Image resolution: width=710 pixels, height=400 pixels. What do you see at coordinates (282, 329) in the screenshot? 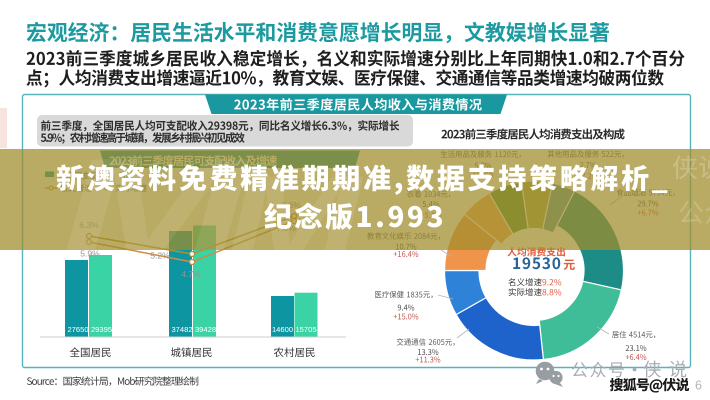
I see `svg-text: 14600` at bounding box center [282, 329].